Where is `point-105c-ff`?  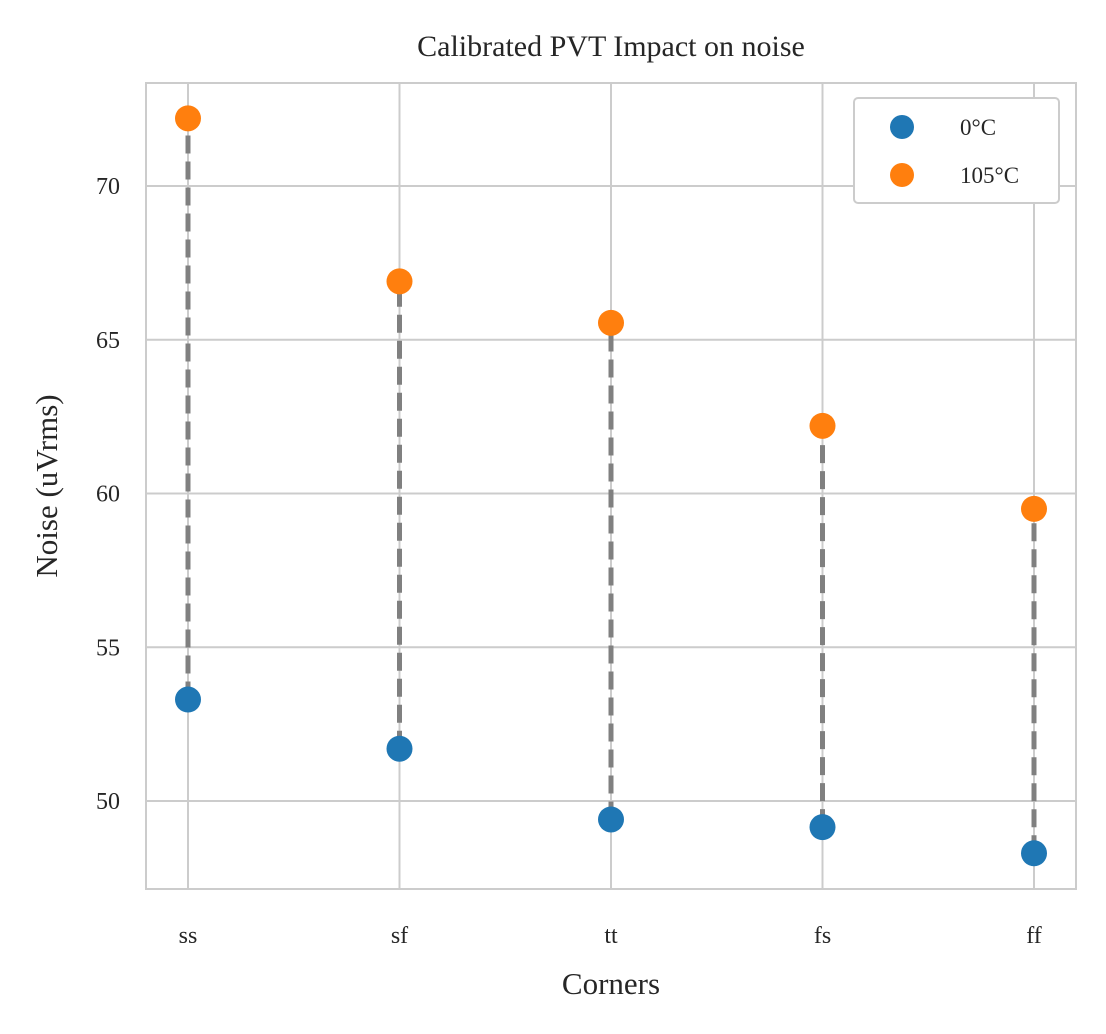
point-105c-ff is located at coordinates (1034, 508).